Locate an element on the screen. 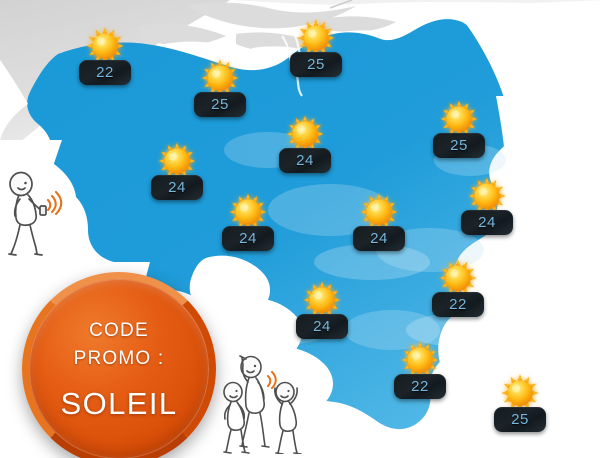 The image size is (606, 458). promo-code-button: CODE PROMO : SOLEIL is located at coordinates (119, 365).